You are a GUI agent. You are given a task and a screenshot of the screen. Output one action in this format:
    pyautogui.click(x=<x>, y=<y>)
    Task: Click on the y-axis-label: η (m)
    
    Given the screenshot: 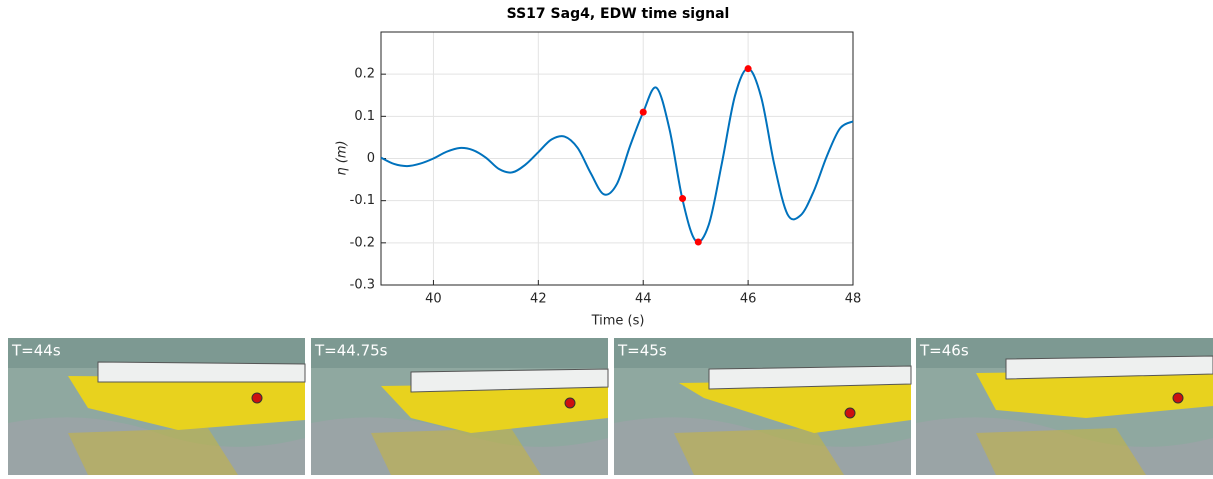 What is the action you would take?
    pyautogui.click(x=342, y=157)
    